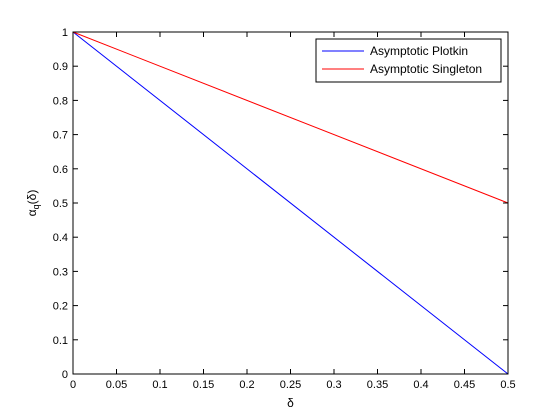 The height and width of the screenshot is (420, 560). I want to click on x-tick-label: 0.35, so click(377, 385).